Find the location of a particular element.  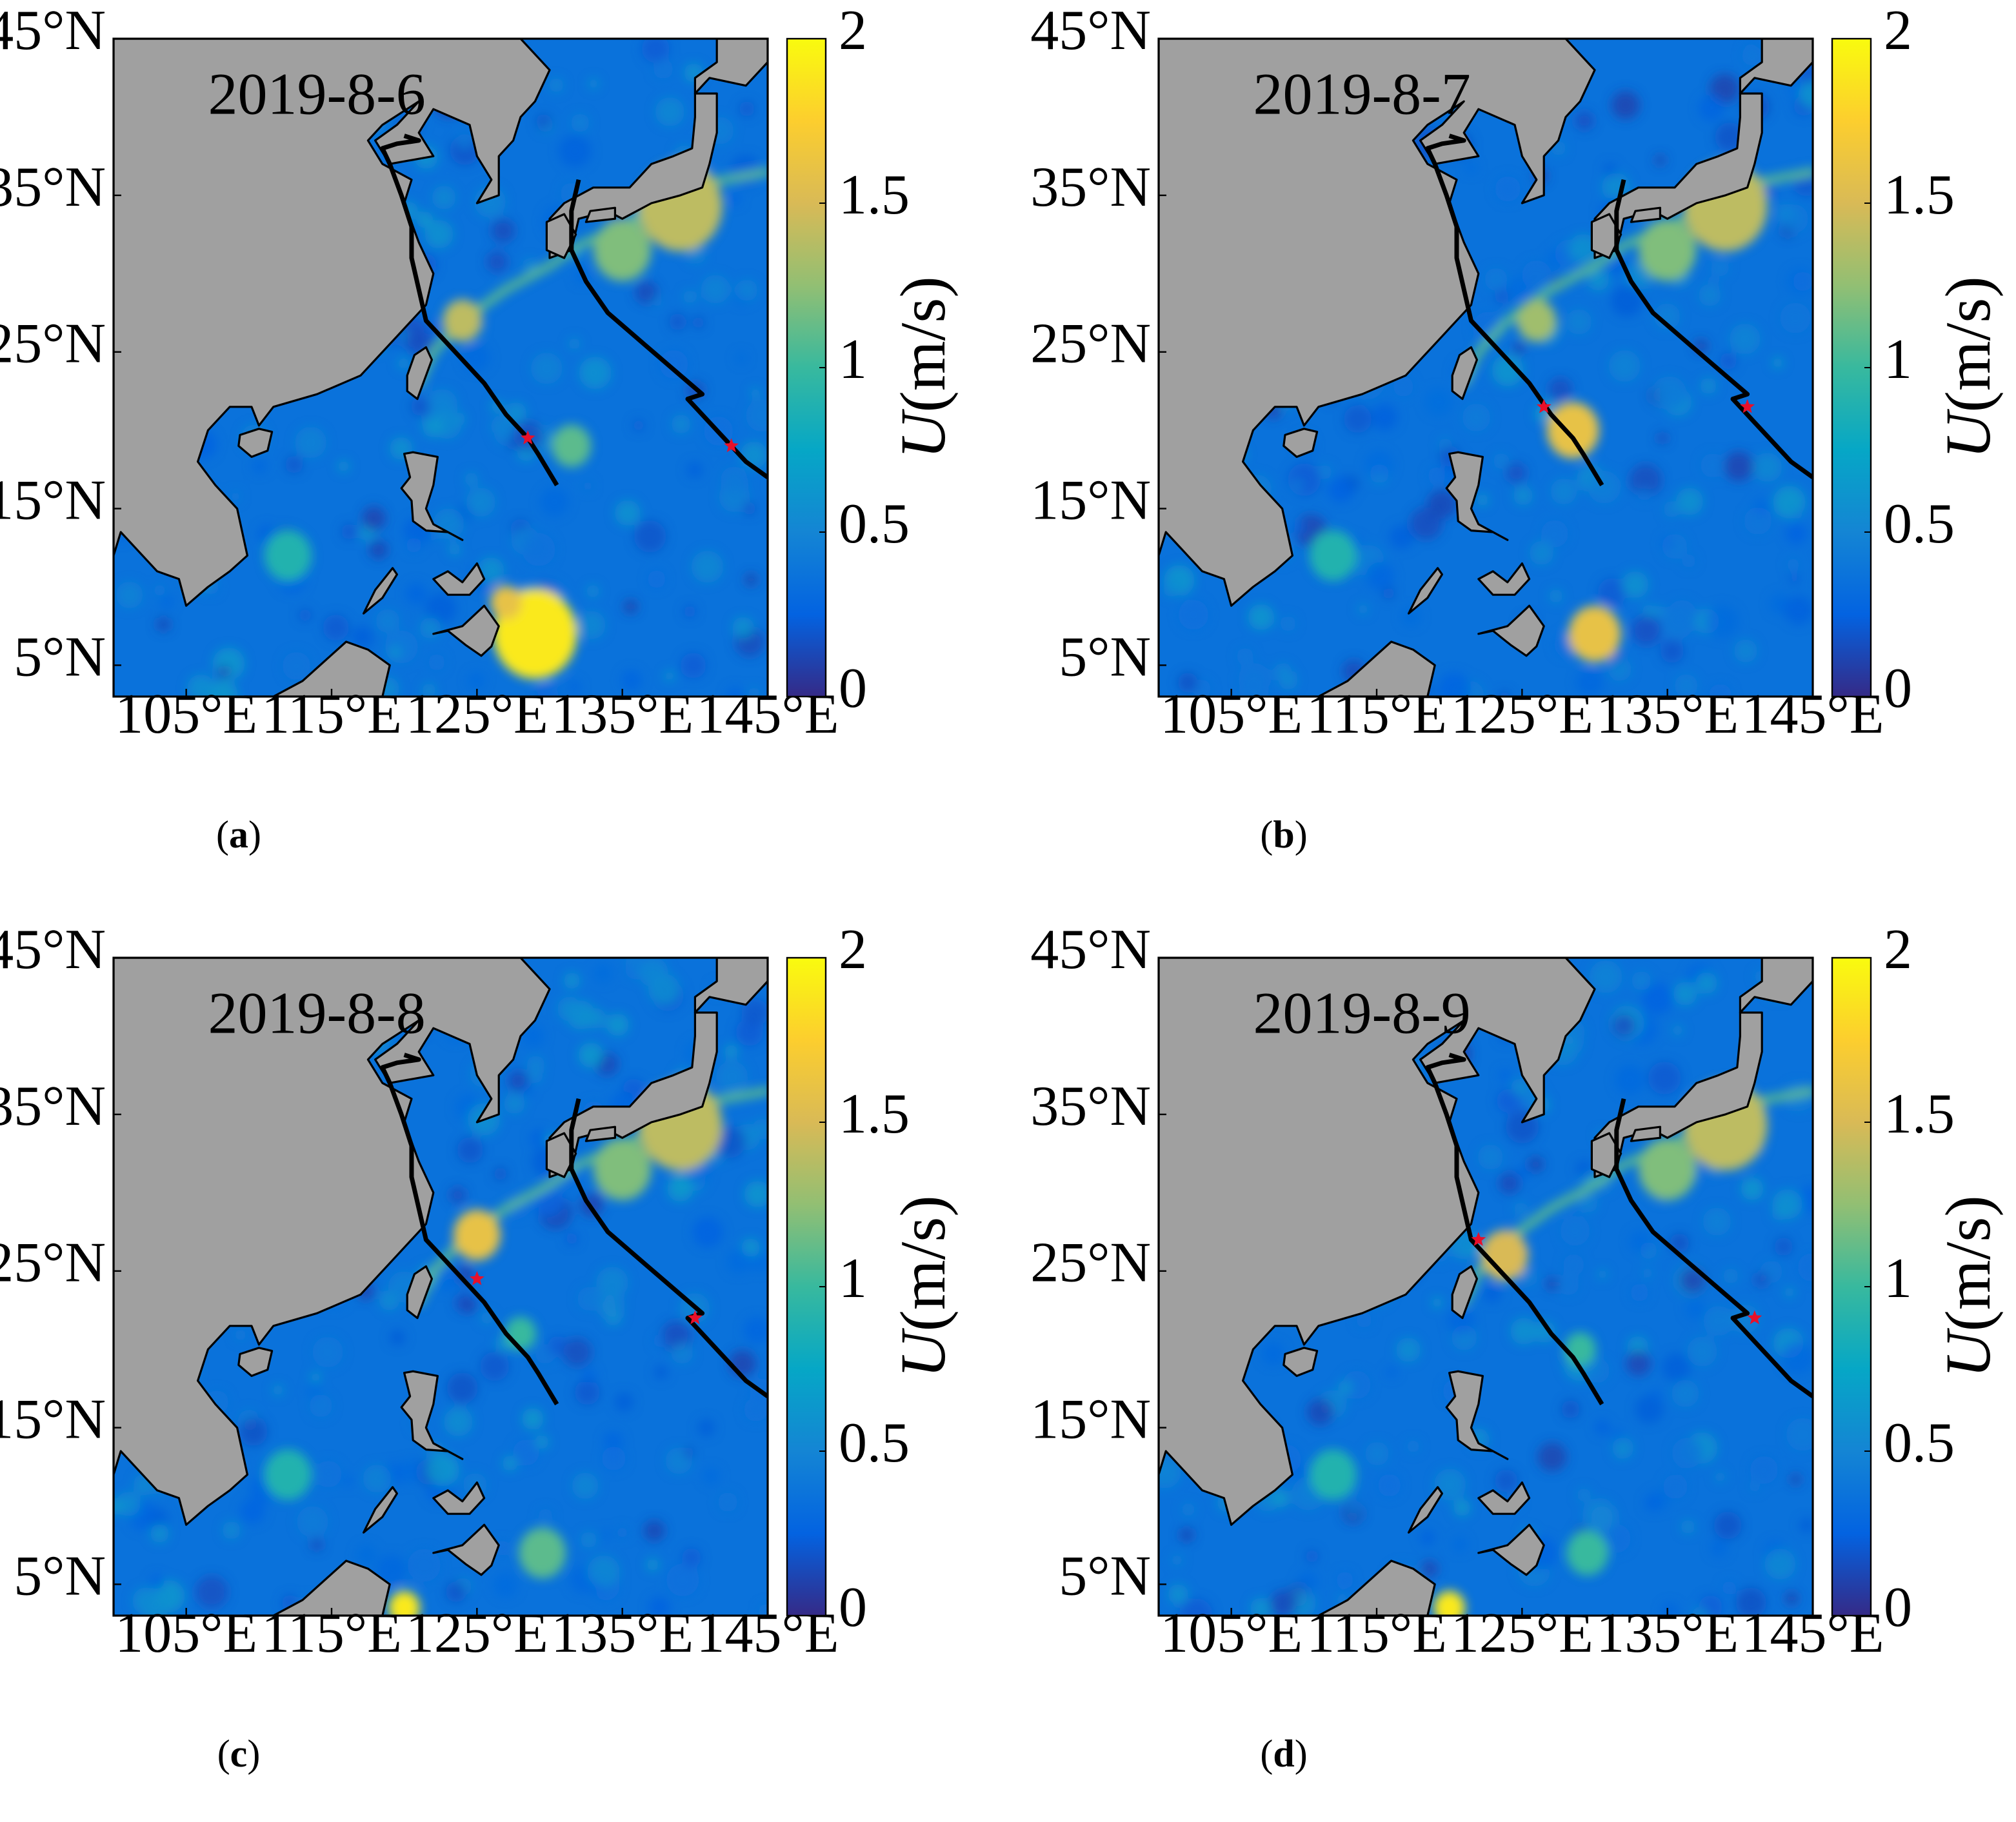

panel-caption: (d) is located at coordinates (1284, 1753).